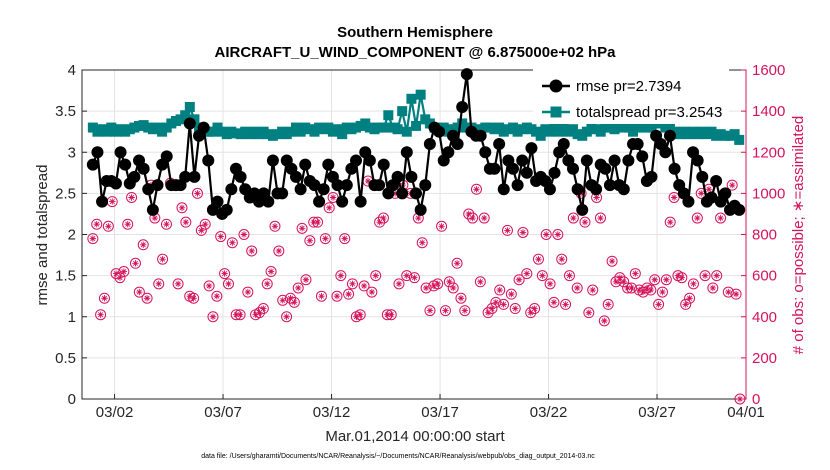 The height and width of the screenshot is (470, 830). What do you see at coordinates (72, 152) in the screenshot?
I see `left-tick-label: 3` at bounding box center [72, 152].